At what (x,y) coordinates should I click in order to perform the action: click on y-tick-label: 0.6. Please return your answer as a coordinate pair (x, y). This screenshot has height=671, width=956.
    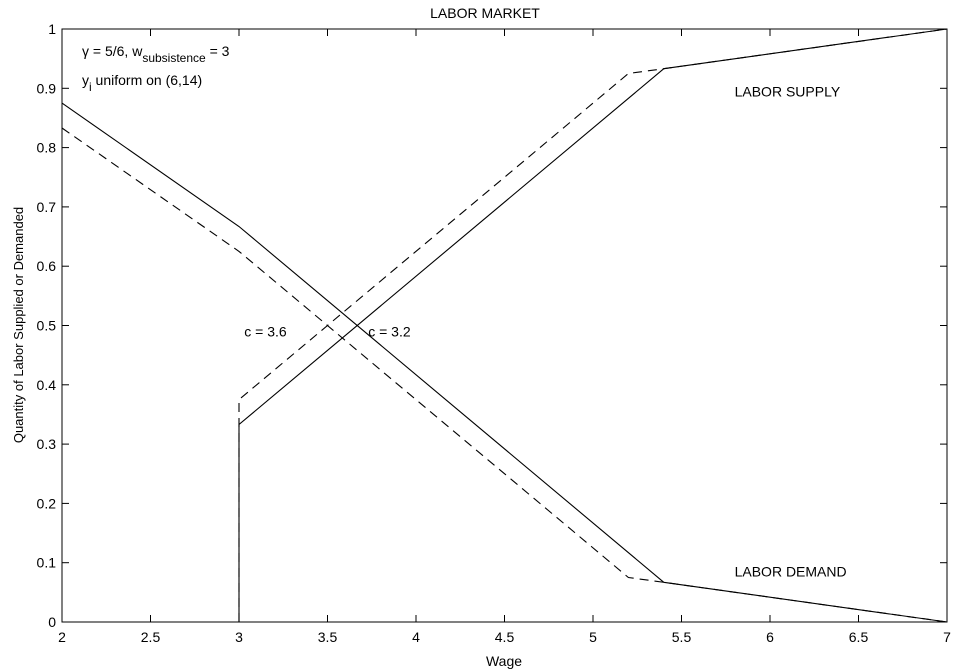
    Looking at the image, I should click on (47, 266).